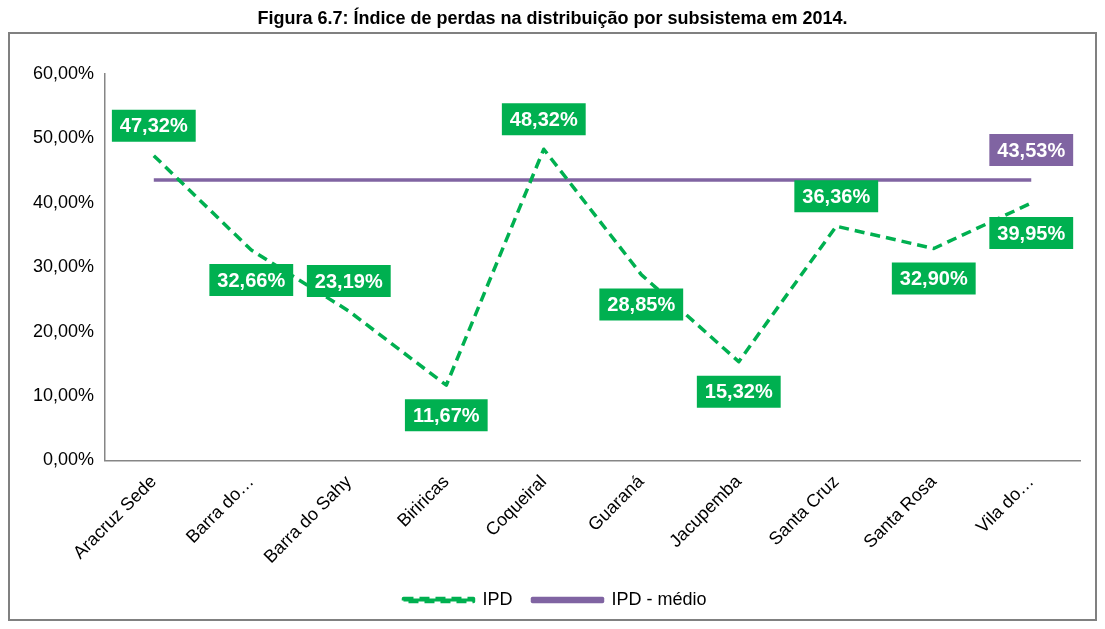 The width and height of the screenshot is (1105, 629). What do you see at coordinates (63, 72) in the screenshot?
I see `y-tick-label: 60,00%` at bounding box center [63, 72].